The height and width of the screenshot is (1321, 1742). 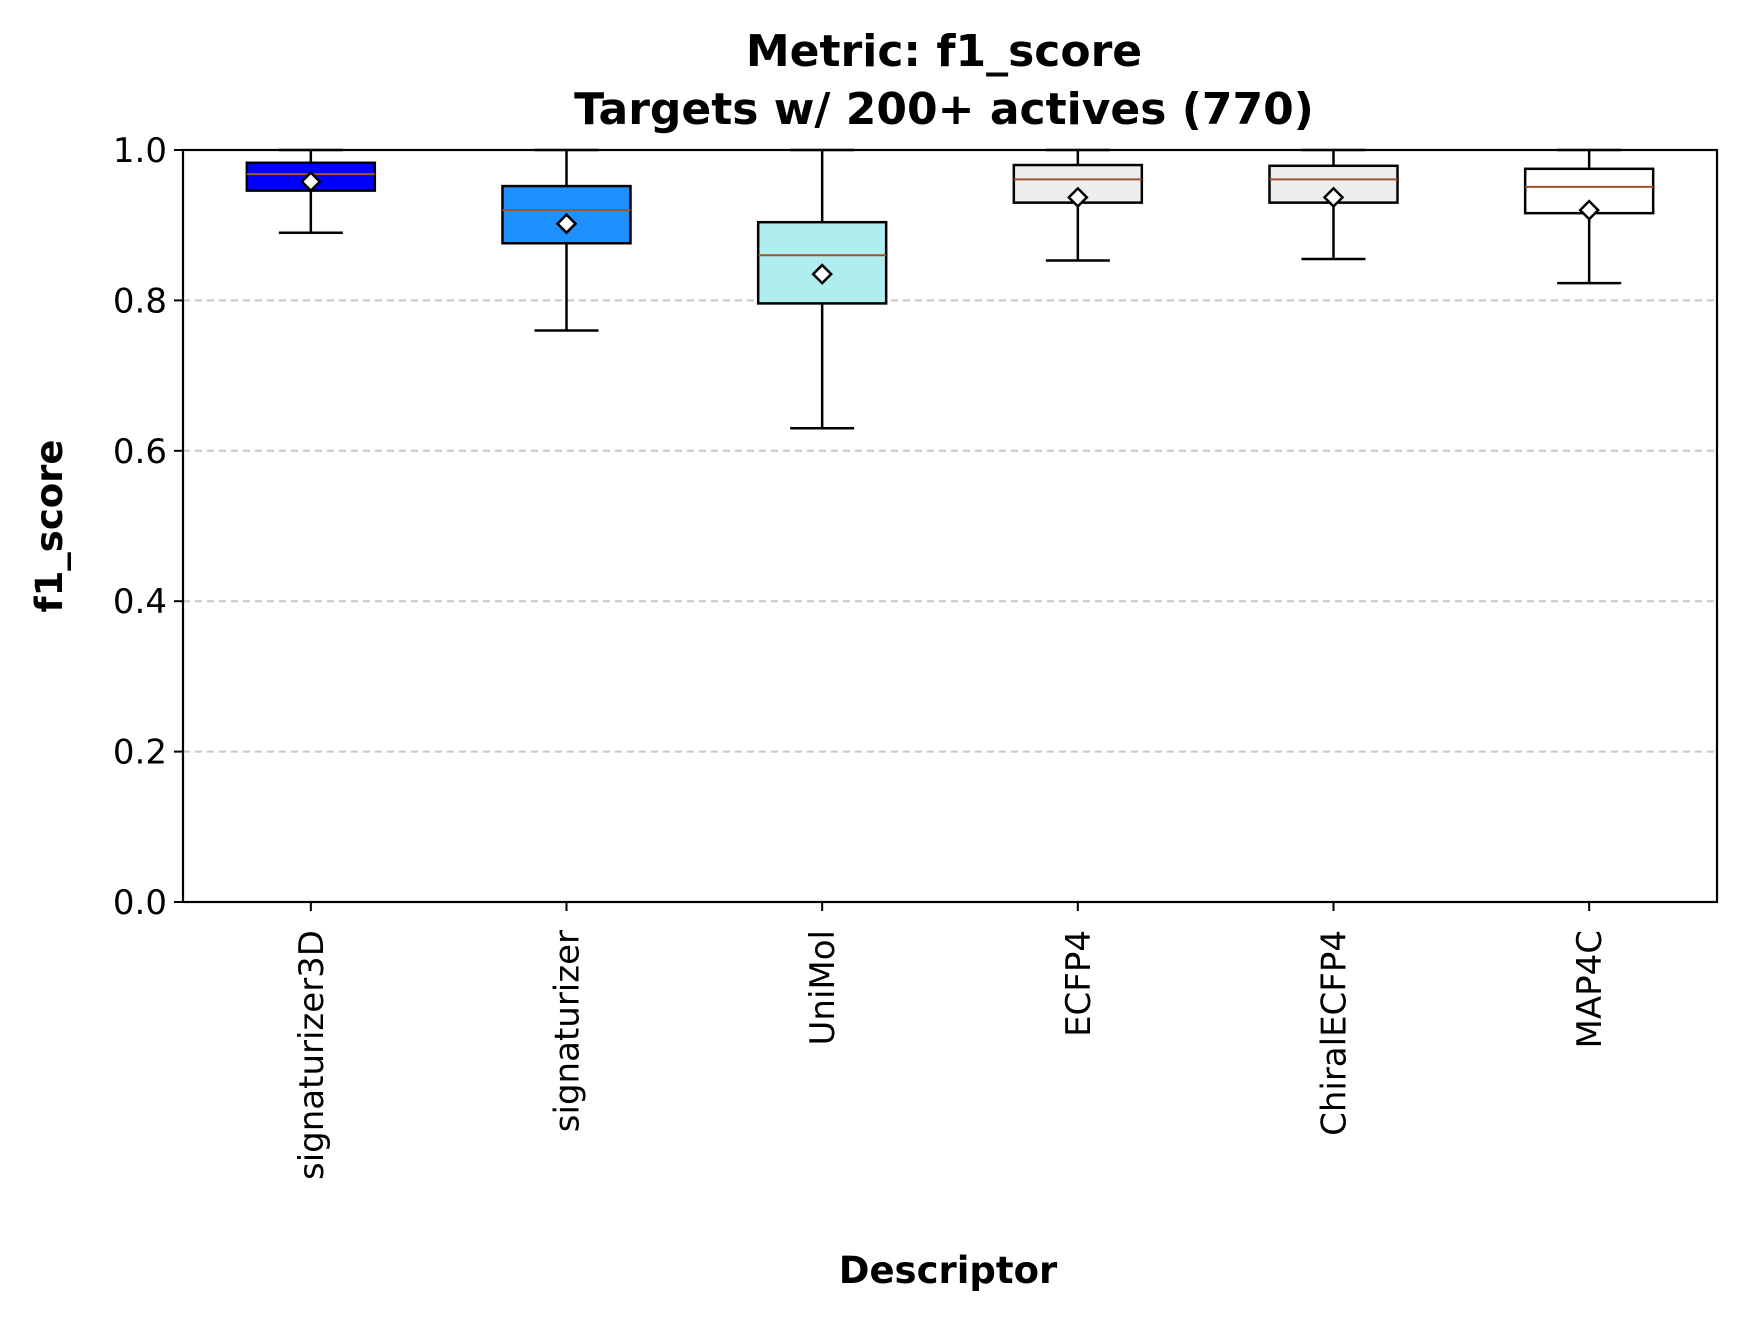 What do you see at coordinates (312, 1055) in the screenshot?
I see `x-tick-label: signaturizer3D` at bounding box center [312, 1055].